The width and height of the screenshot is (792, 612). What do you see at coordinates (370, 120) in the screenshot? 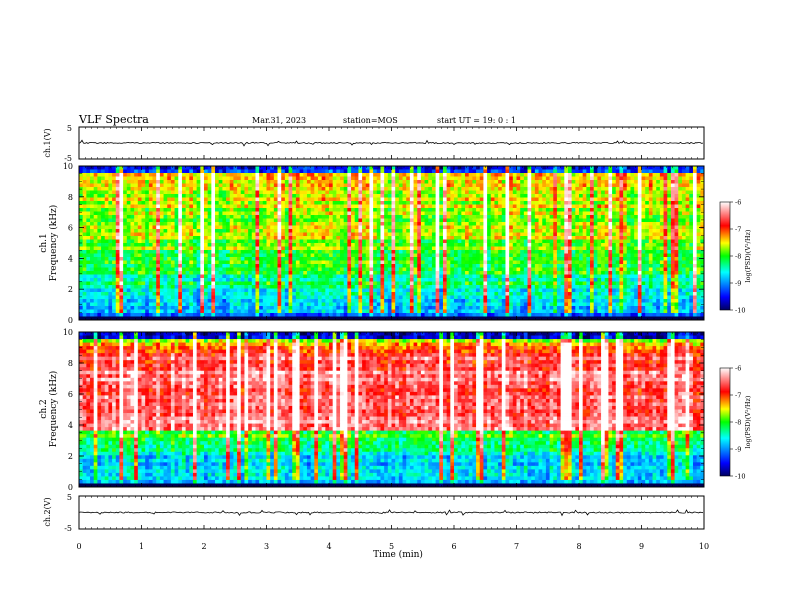
I see `station-label: station=MOS` at bounding box center [370, 120].